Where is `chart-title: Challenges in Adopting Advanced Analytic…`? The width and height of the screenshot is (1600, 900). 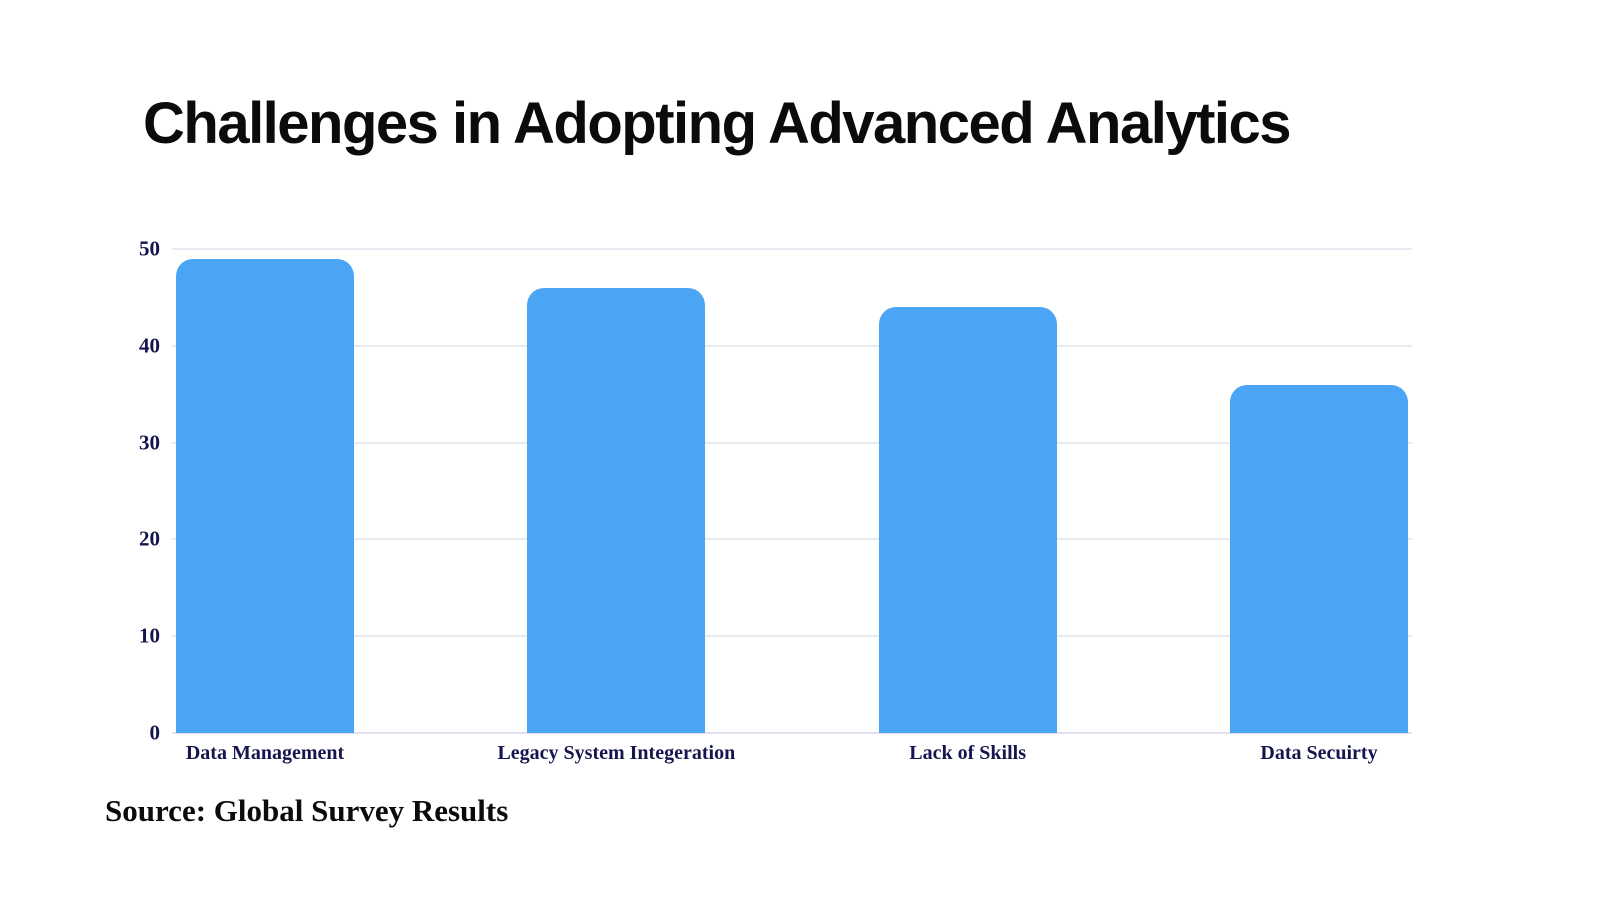 chart-title: Challenges in Adopting Advanced Analytic… is located at coordinates (717, 123).